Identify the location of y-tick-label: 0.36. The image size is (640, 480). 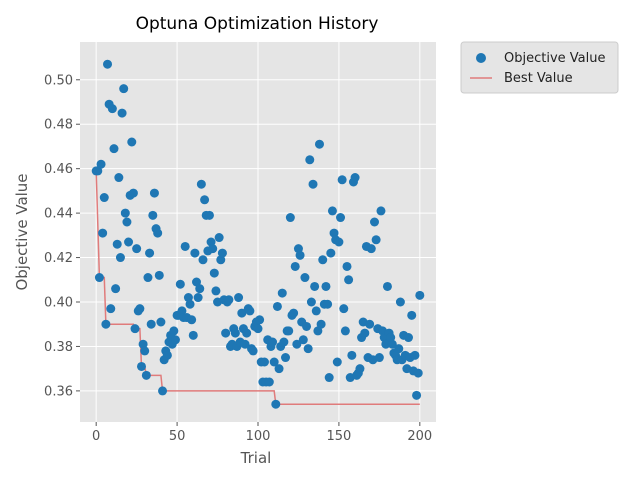
(58, 391).